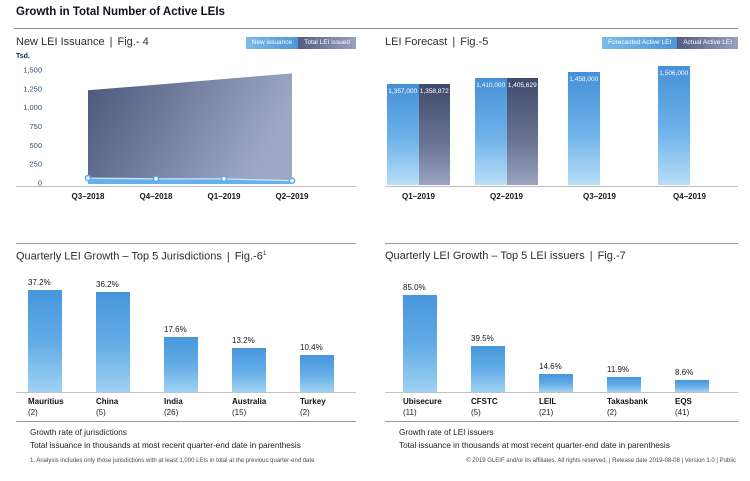 The height and width of the screenshot is (481, 750). Describe the element at coordinates (505, 407) in the screenshot. I see `fig7-category: CFSTC (5)` at that location.